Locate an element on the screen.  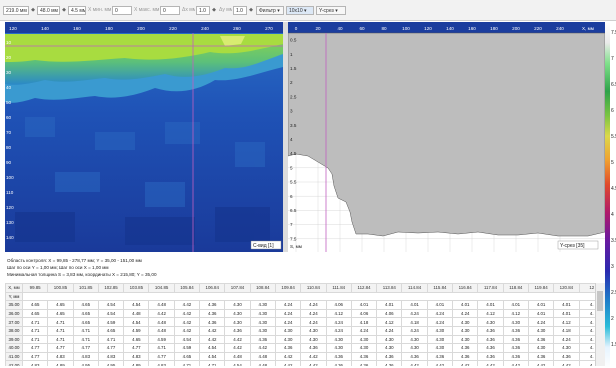
column-header: 104.85 is located at coordinates (161, 288).